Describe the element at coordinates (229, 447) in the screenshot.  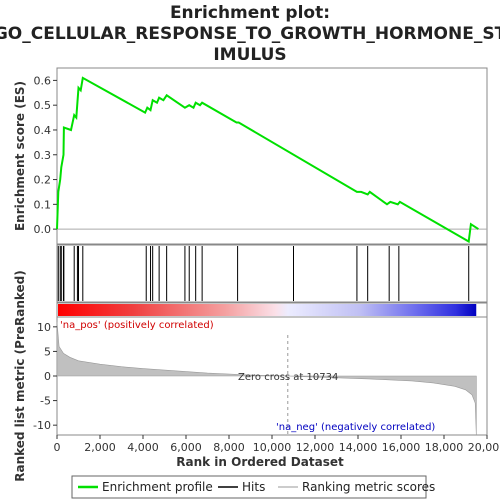
I see `x-tick-label: 8,000` at that location.